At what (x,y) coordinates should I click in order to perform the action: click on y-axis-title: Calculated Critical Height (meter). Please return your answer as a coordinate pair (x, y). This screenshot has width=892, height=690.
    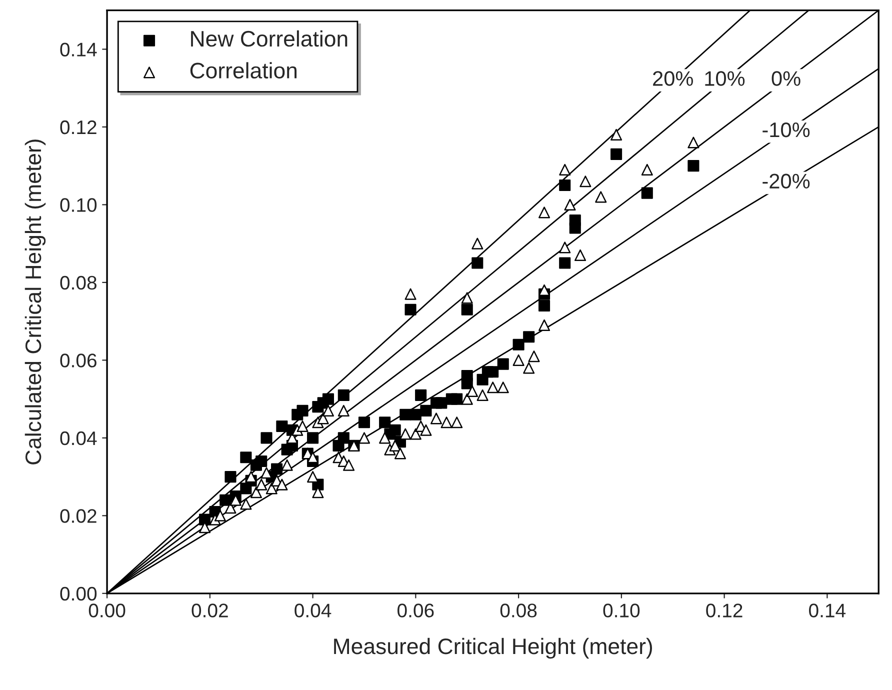
    Looking at the image, I should click on (35, 302).